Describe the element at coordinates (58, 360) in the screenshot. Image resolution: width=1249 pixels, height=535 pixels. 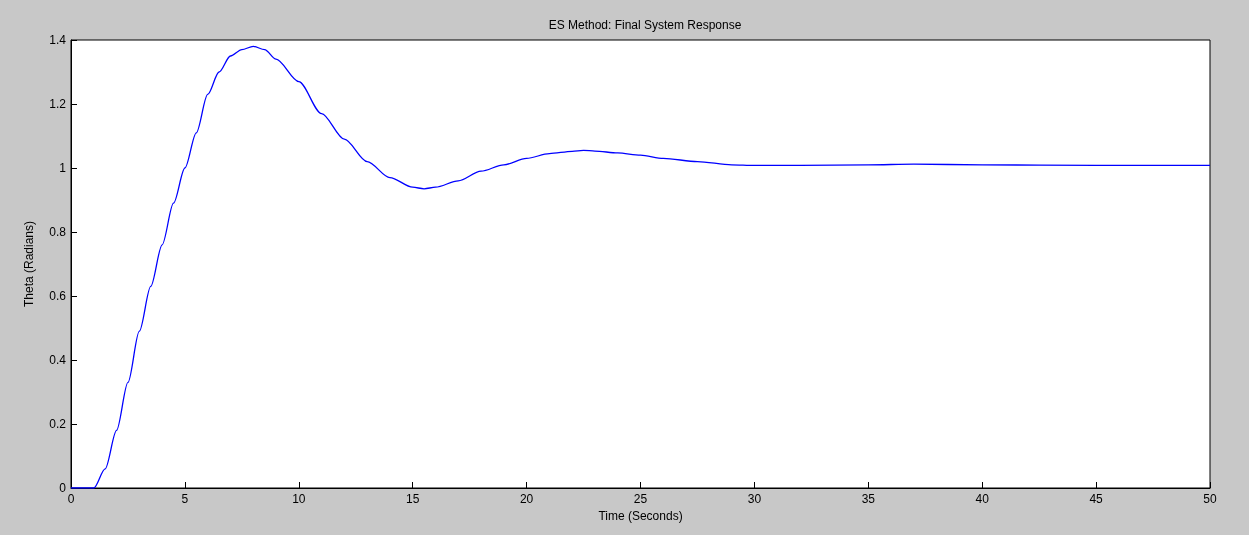
I see `y-tick-label: 0.4` at that location.